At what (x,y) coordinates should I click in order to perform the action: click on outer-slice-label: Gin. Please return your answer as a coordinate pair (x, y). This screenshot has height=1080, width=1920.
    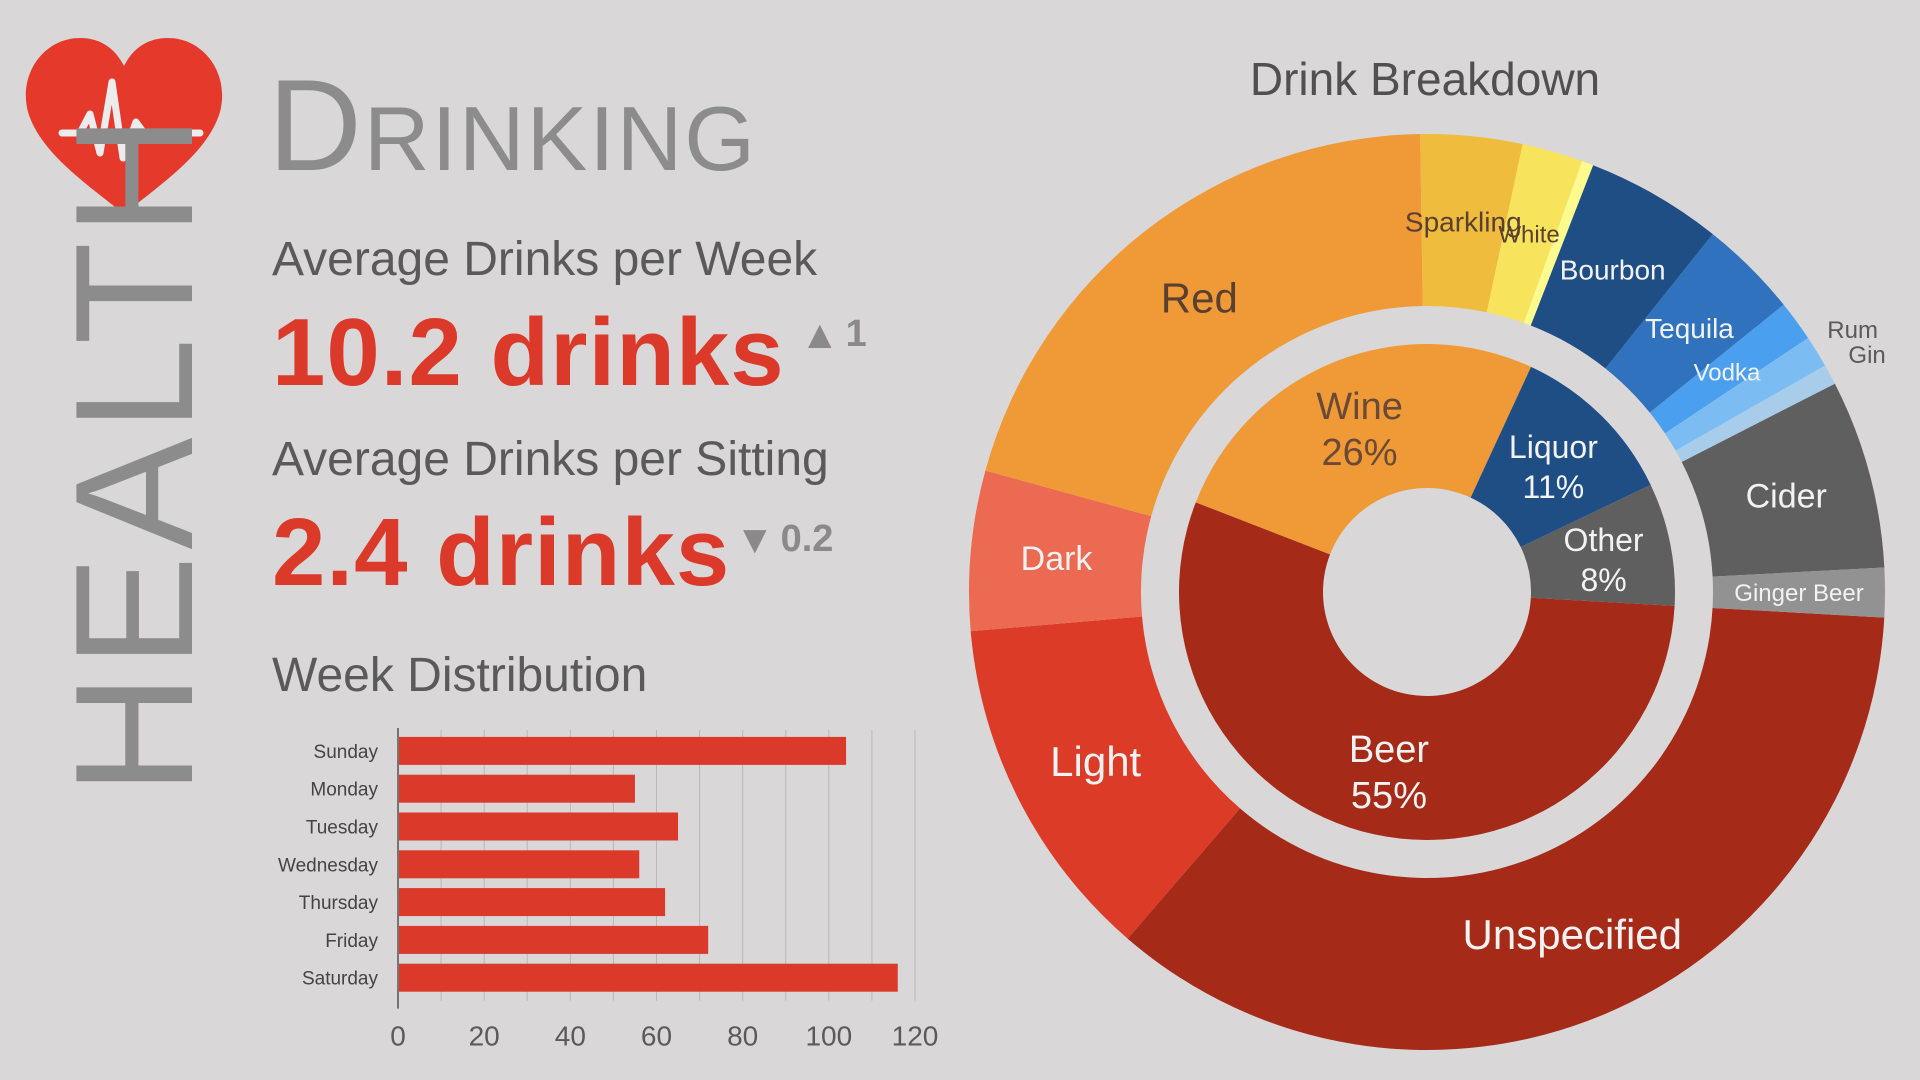
    Looking at the image, I should click on (1866, 355).